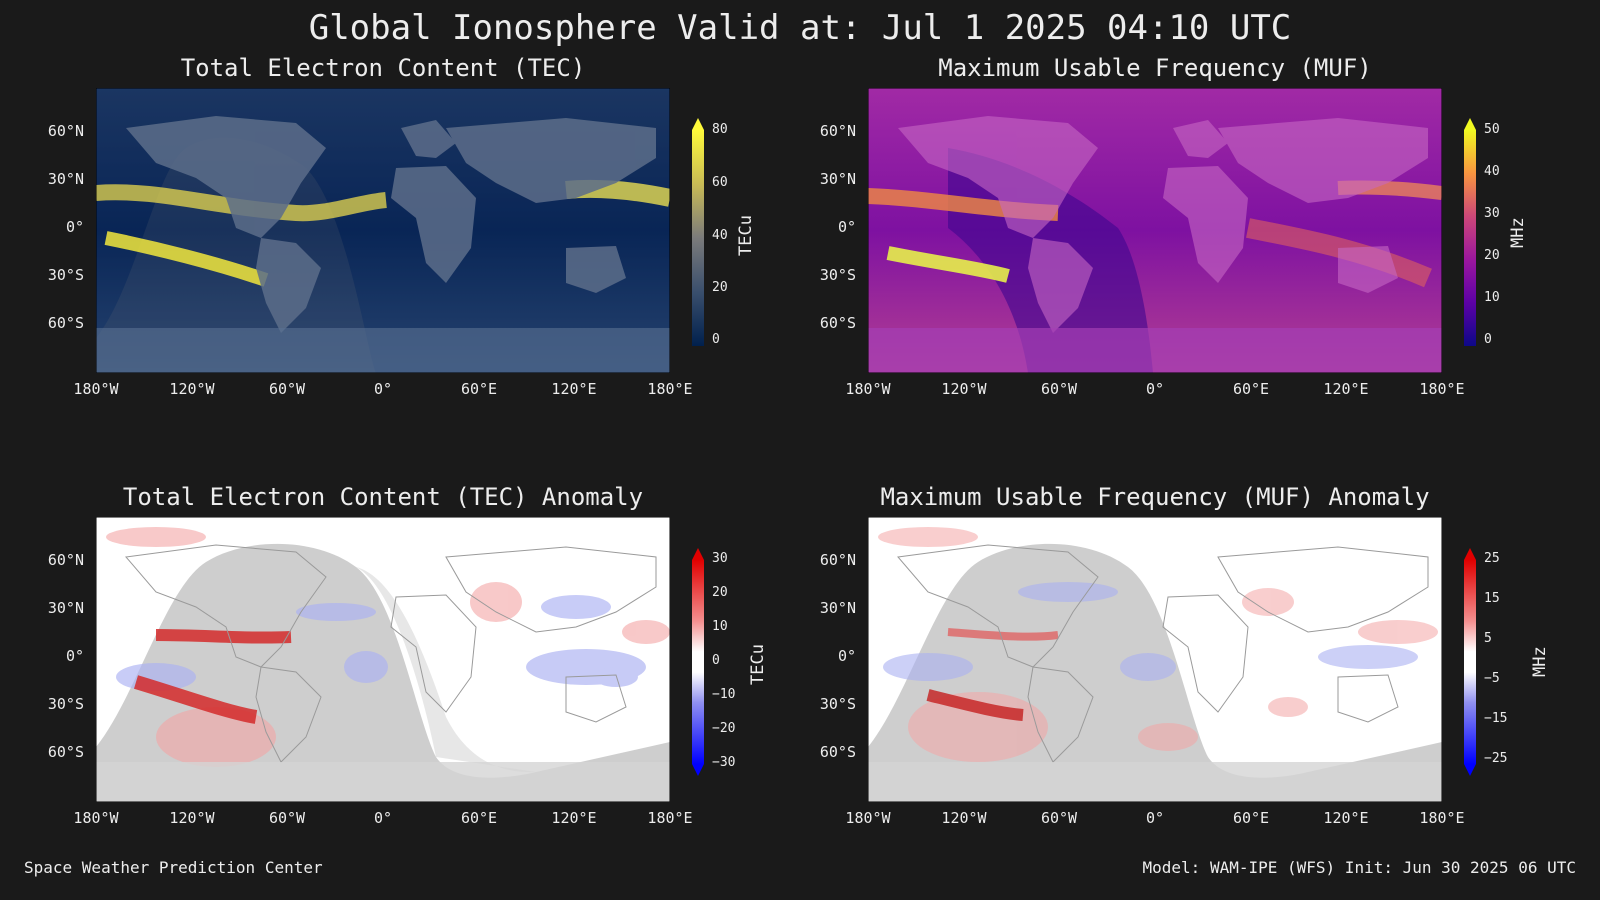 The height and width of the screenshot is (900, 1600). I want to click on tec-anomaly-cb-tick-20: 20, so click(720, 592).